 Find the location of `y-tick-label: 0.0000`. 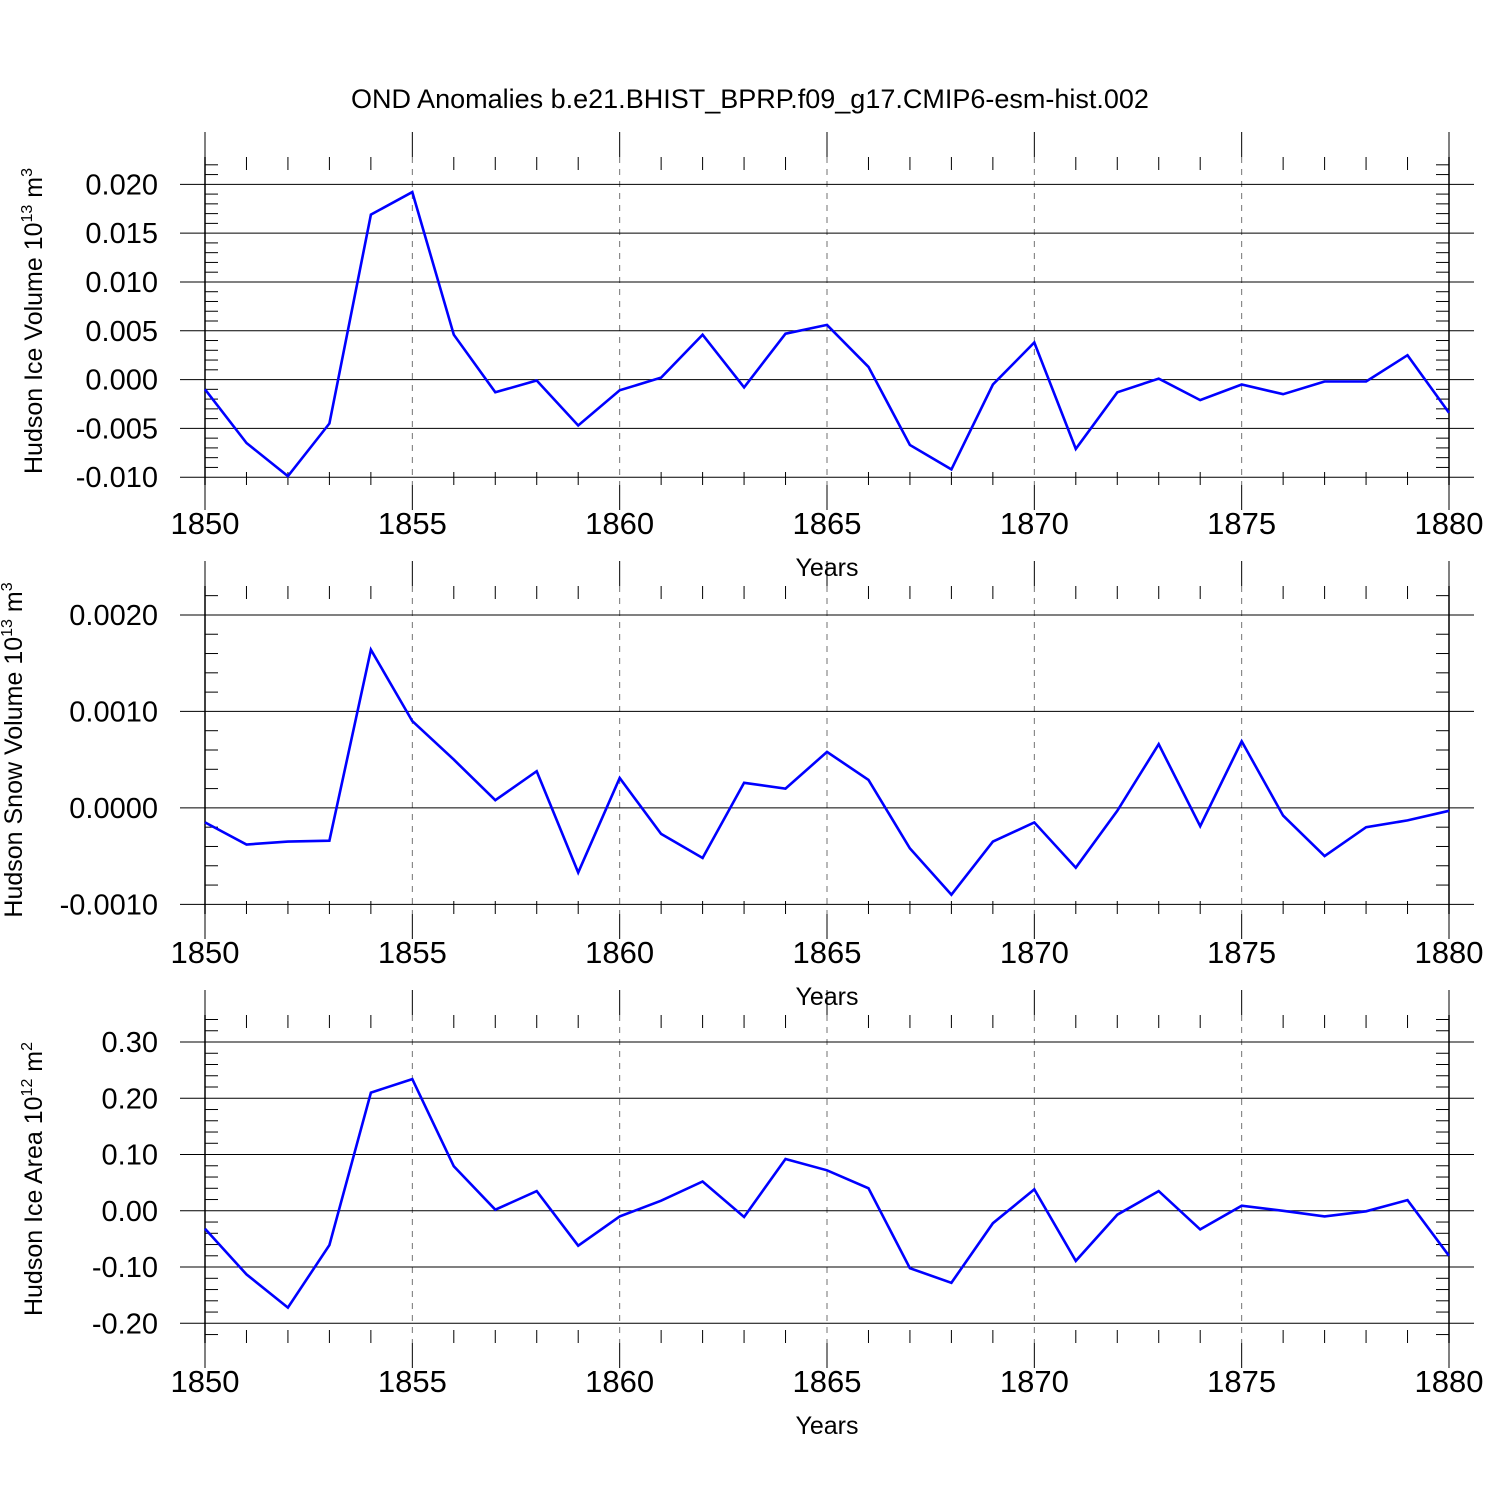

y-tick-label: 0.0000 is located at coordinates (113, 809).